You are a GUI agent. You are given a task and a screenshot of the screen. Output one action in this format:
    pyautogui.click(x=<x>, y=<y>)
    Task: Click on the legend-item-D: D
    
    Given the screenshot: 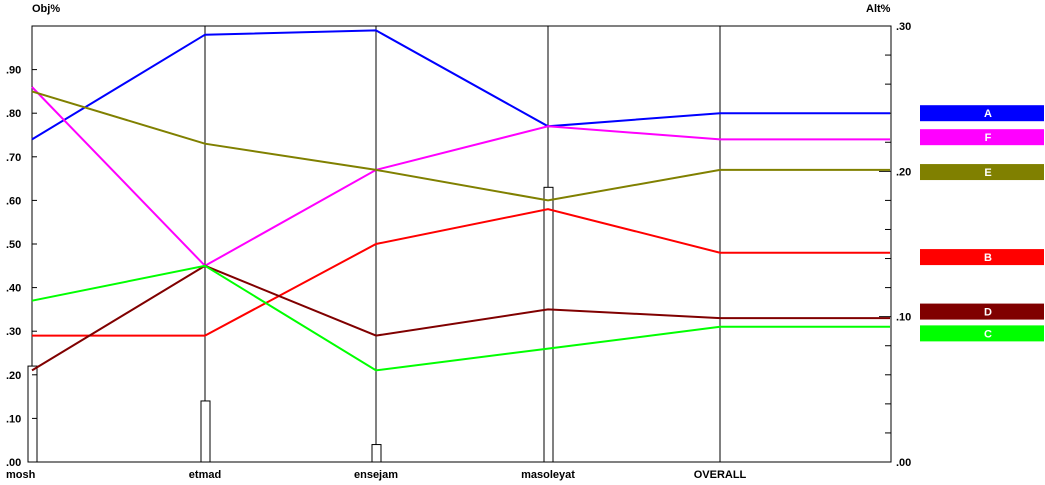 What is the action you would take?
    pyautogui.click(x=982, y=311)
    